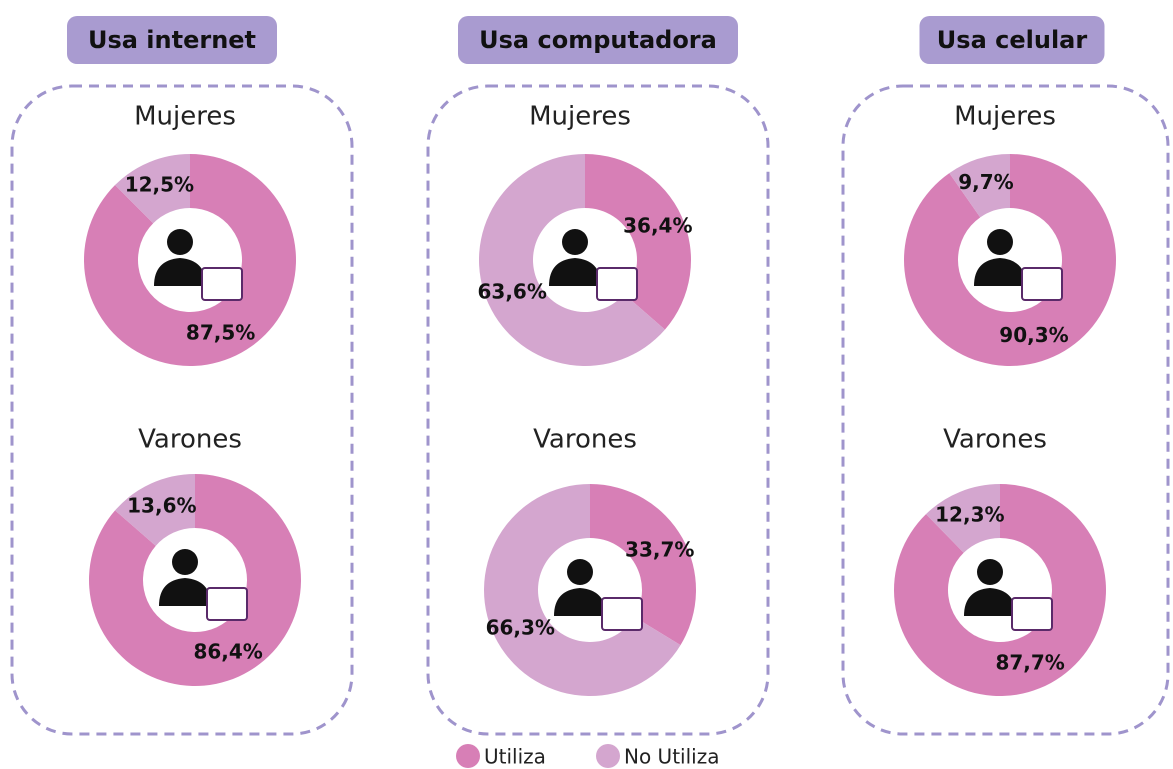  What do you see at coordinates (520, 628) in the screenshot?
I see `value-label: 66,3%` at bounding box center [520, 628].